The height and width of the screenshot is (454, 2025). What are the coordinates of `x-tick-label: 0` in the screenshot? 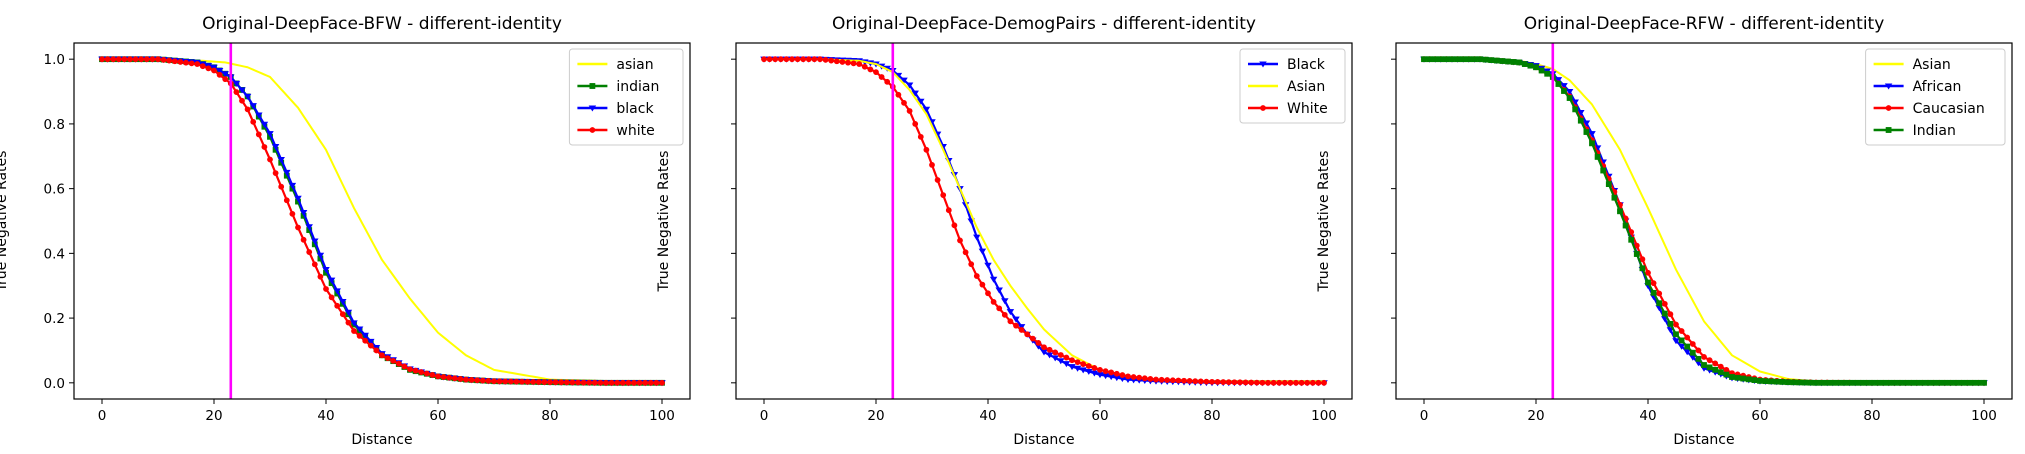 It's located at (764, 416).